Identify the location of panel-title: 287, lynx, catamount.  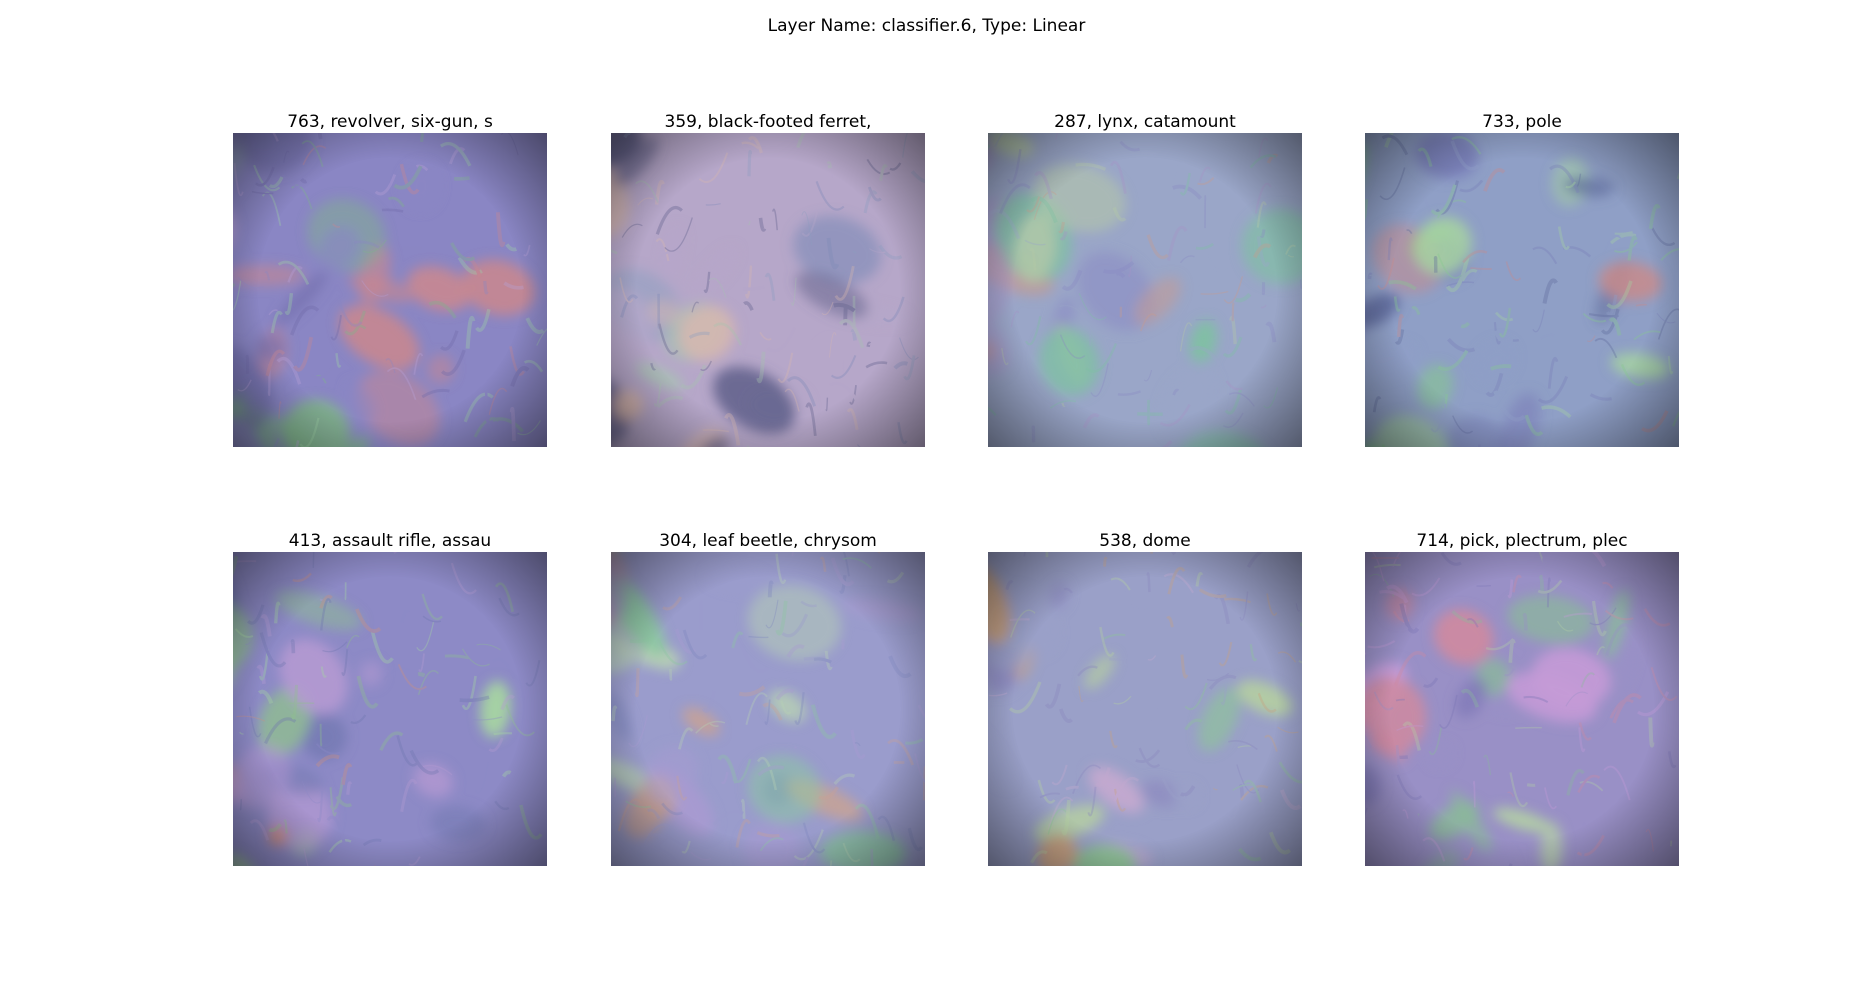
(1145, 122).